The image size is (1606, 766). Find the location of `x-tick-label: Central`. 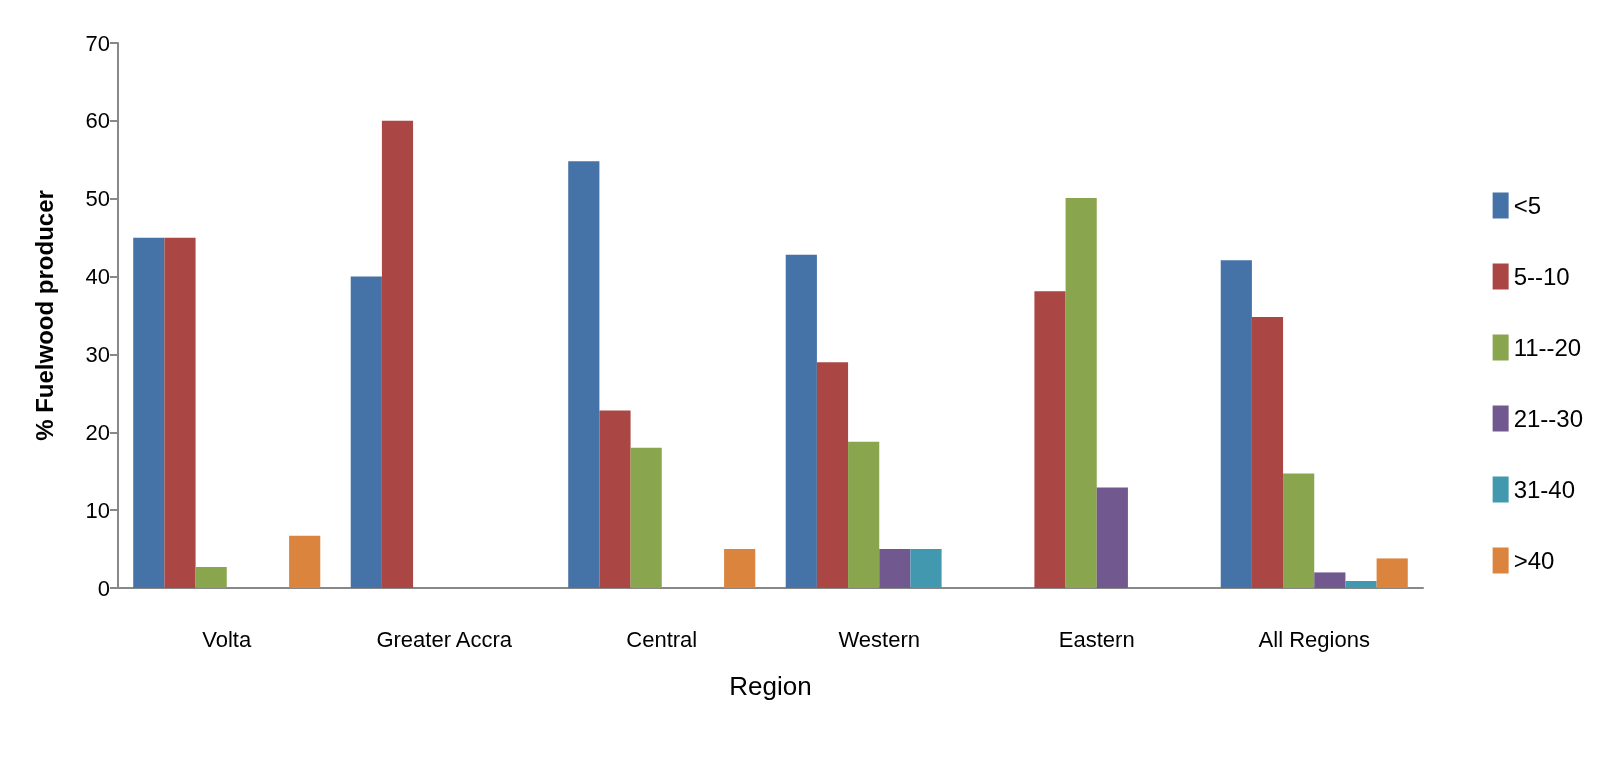

x-tick-label: Central is located at coordinates (662, 639).